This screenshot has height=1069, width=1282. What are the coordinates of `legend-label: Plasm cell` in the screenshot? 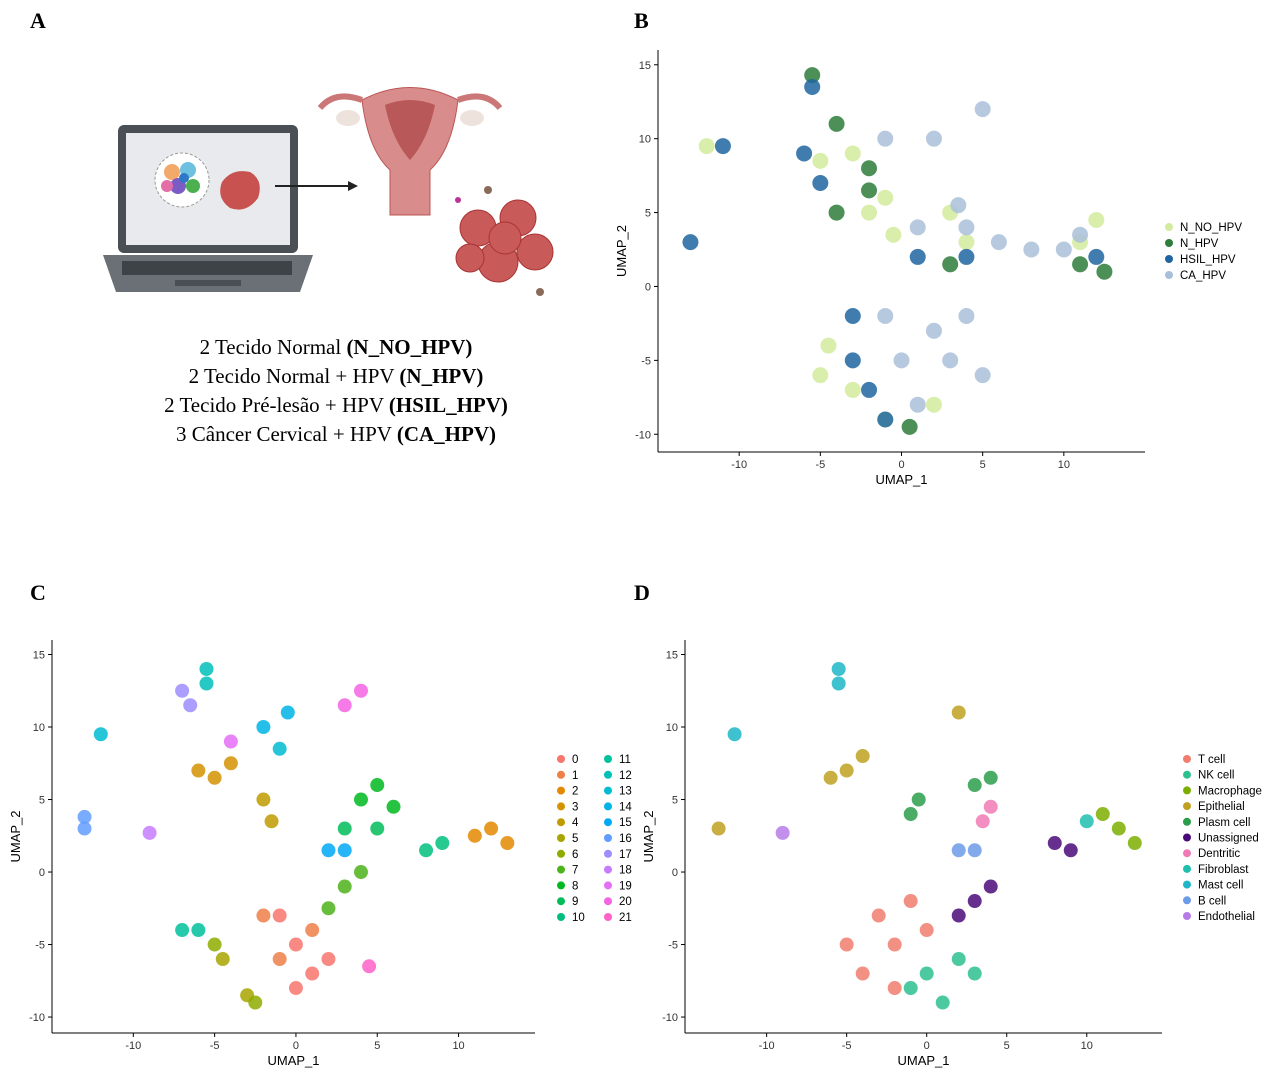 It's located at (1224, 823).